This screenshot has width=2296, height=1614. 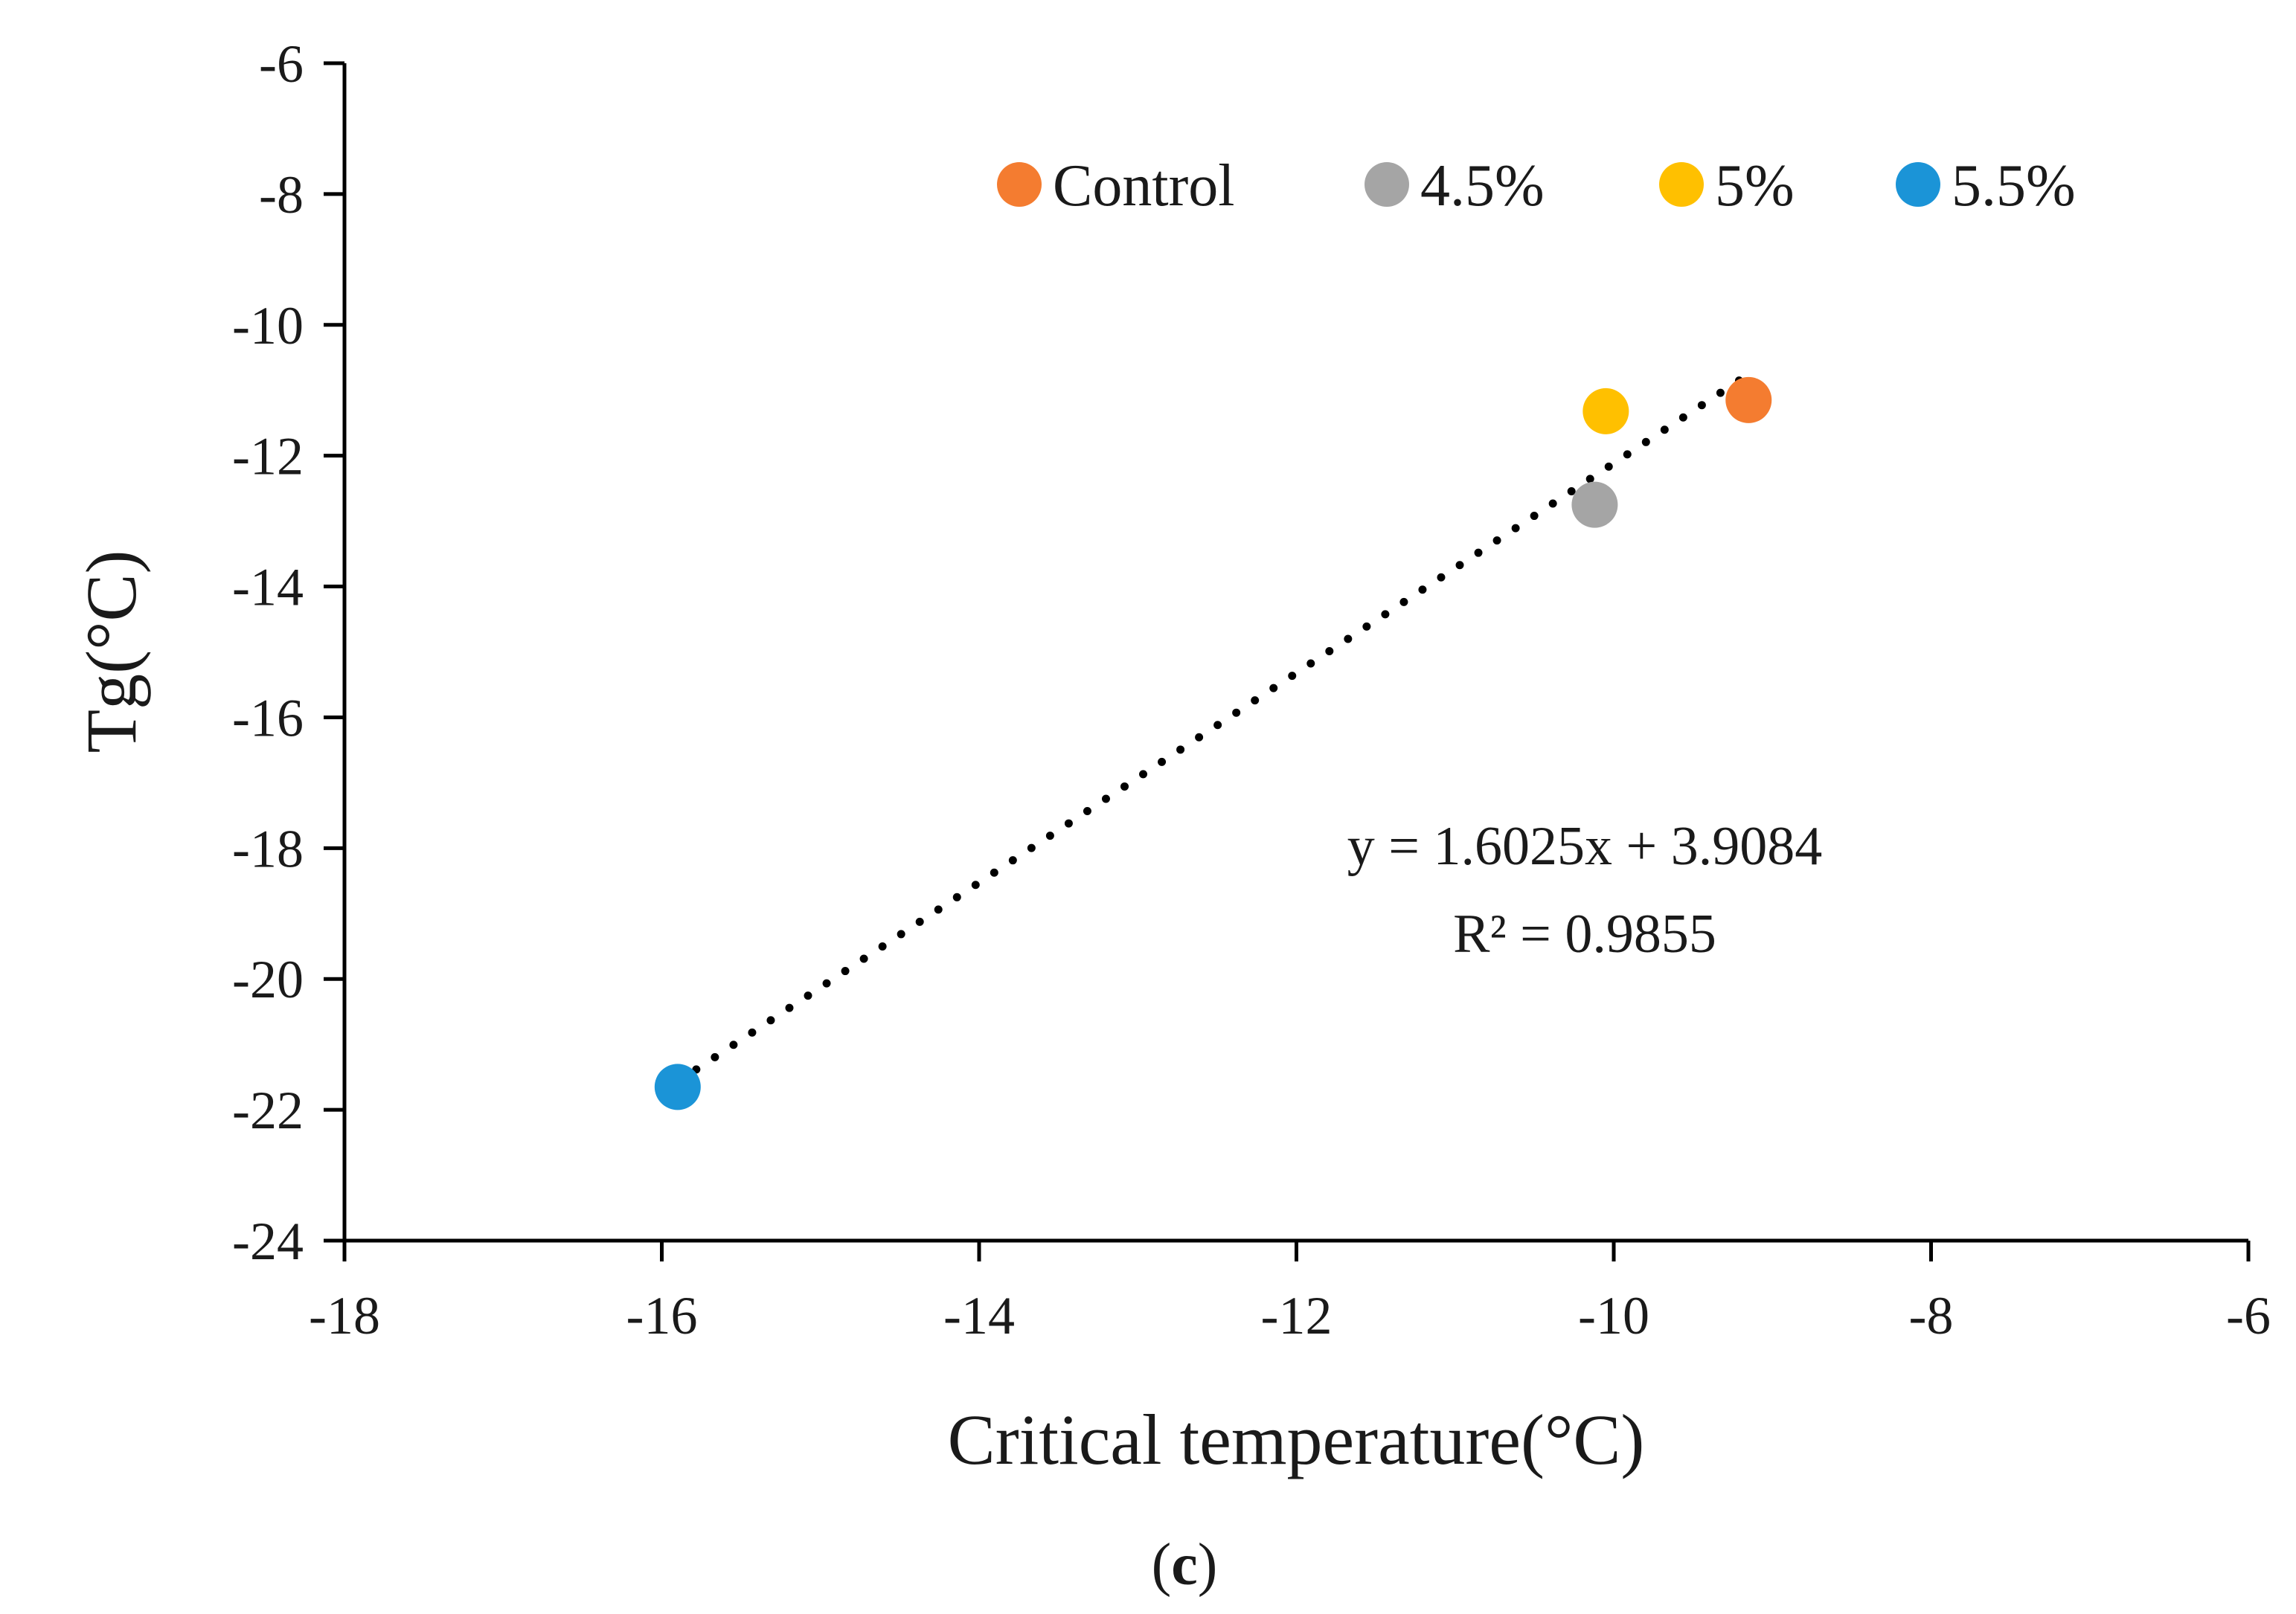 I want to click on trendline-equation: y = 1.6025x + 3.9084, so click(x=1584, y=846).